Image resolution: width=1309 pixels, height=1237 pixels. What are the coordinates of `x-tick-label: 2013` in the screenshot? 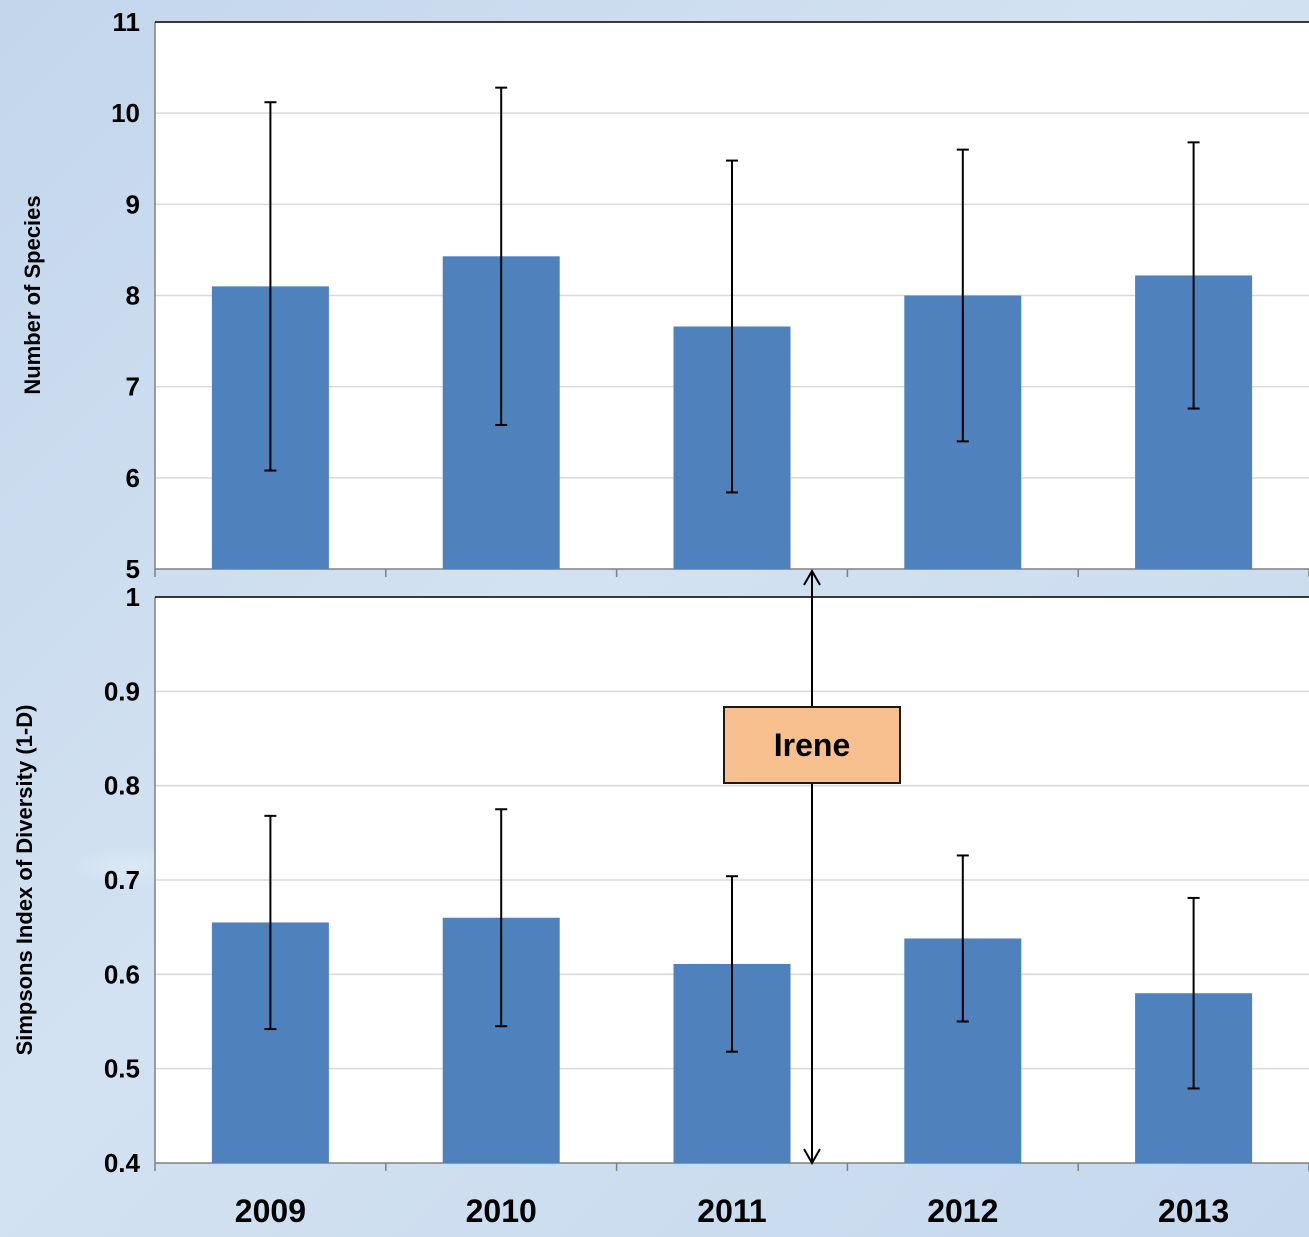 It's located at (1193, 1211).